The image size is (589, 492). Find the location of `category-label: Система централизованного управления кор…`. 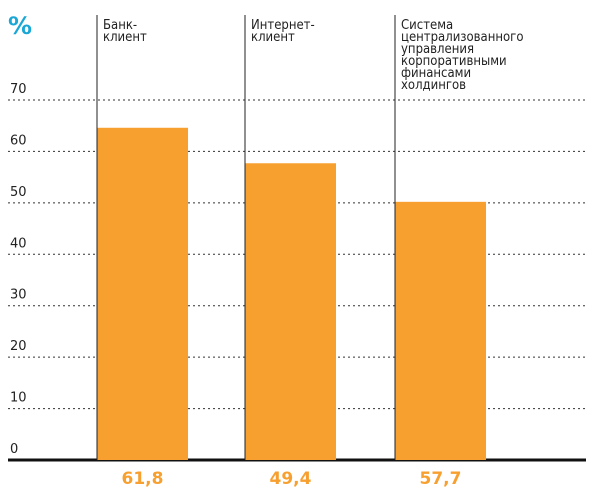

category-label: Система централизованного управления кор… is located at coordinates (462, 55).